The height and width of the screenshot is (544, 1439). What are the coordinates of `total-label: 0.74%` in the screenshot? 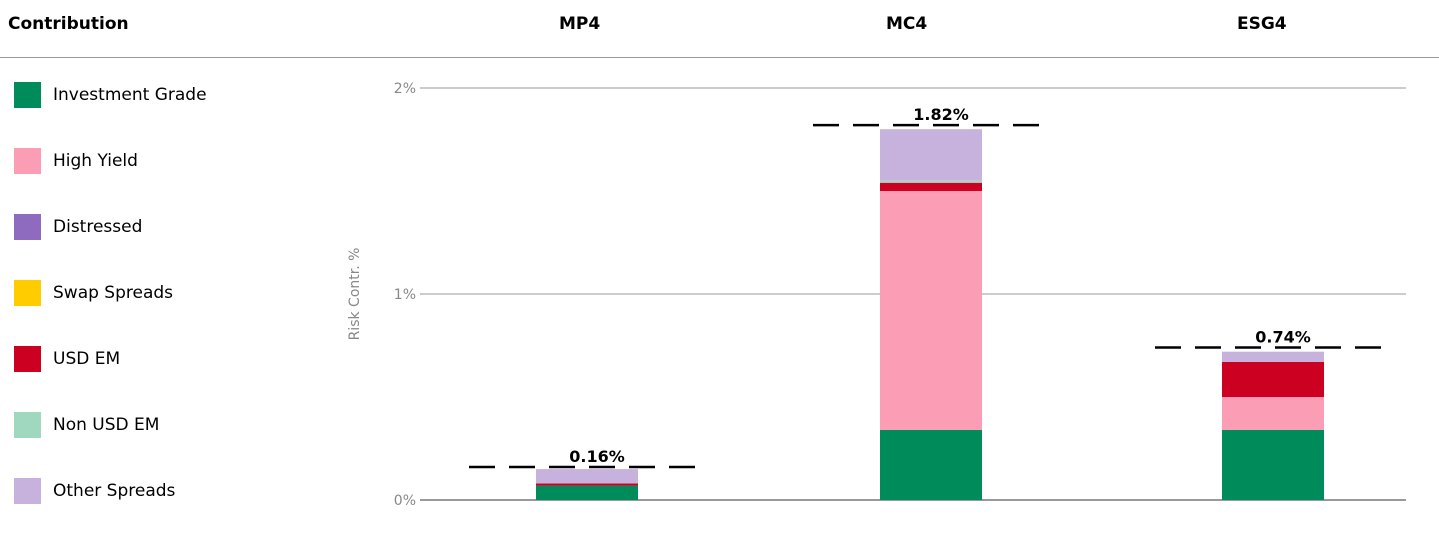 It's located at (1283, 337).